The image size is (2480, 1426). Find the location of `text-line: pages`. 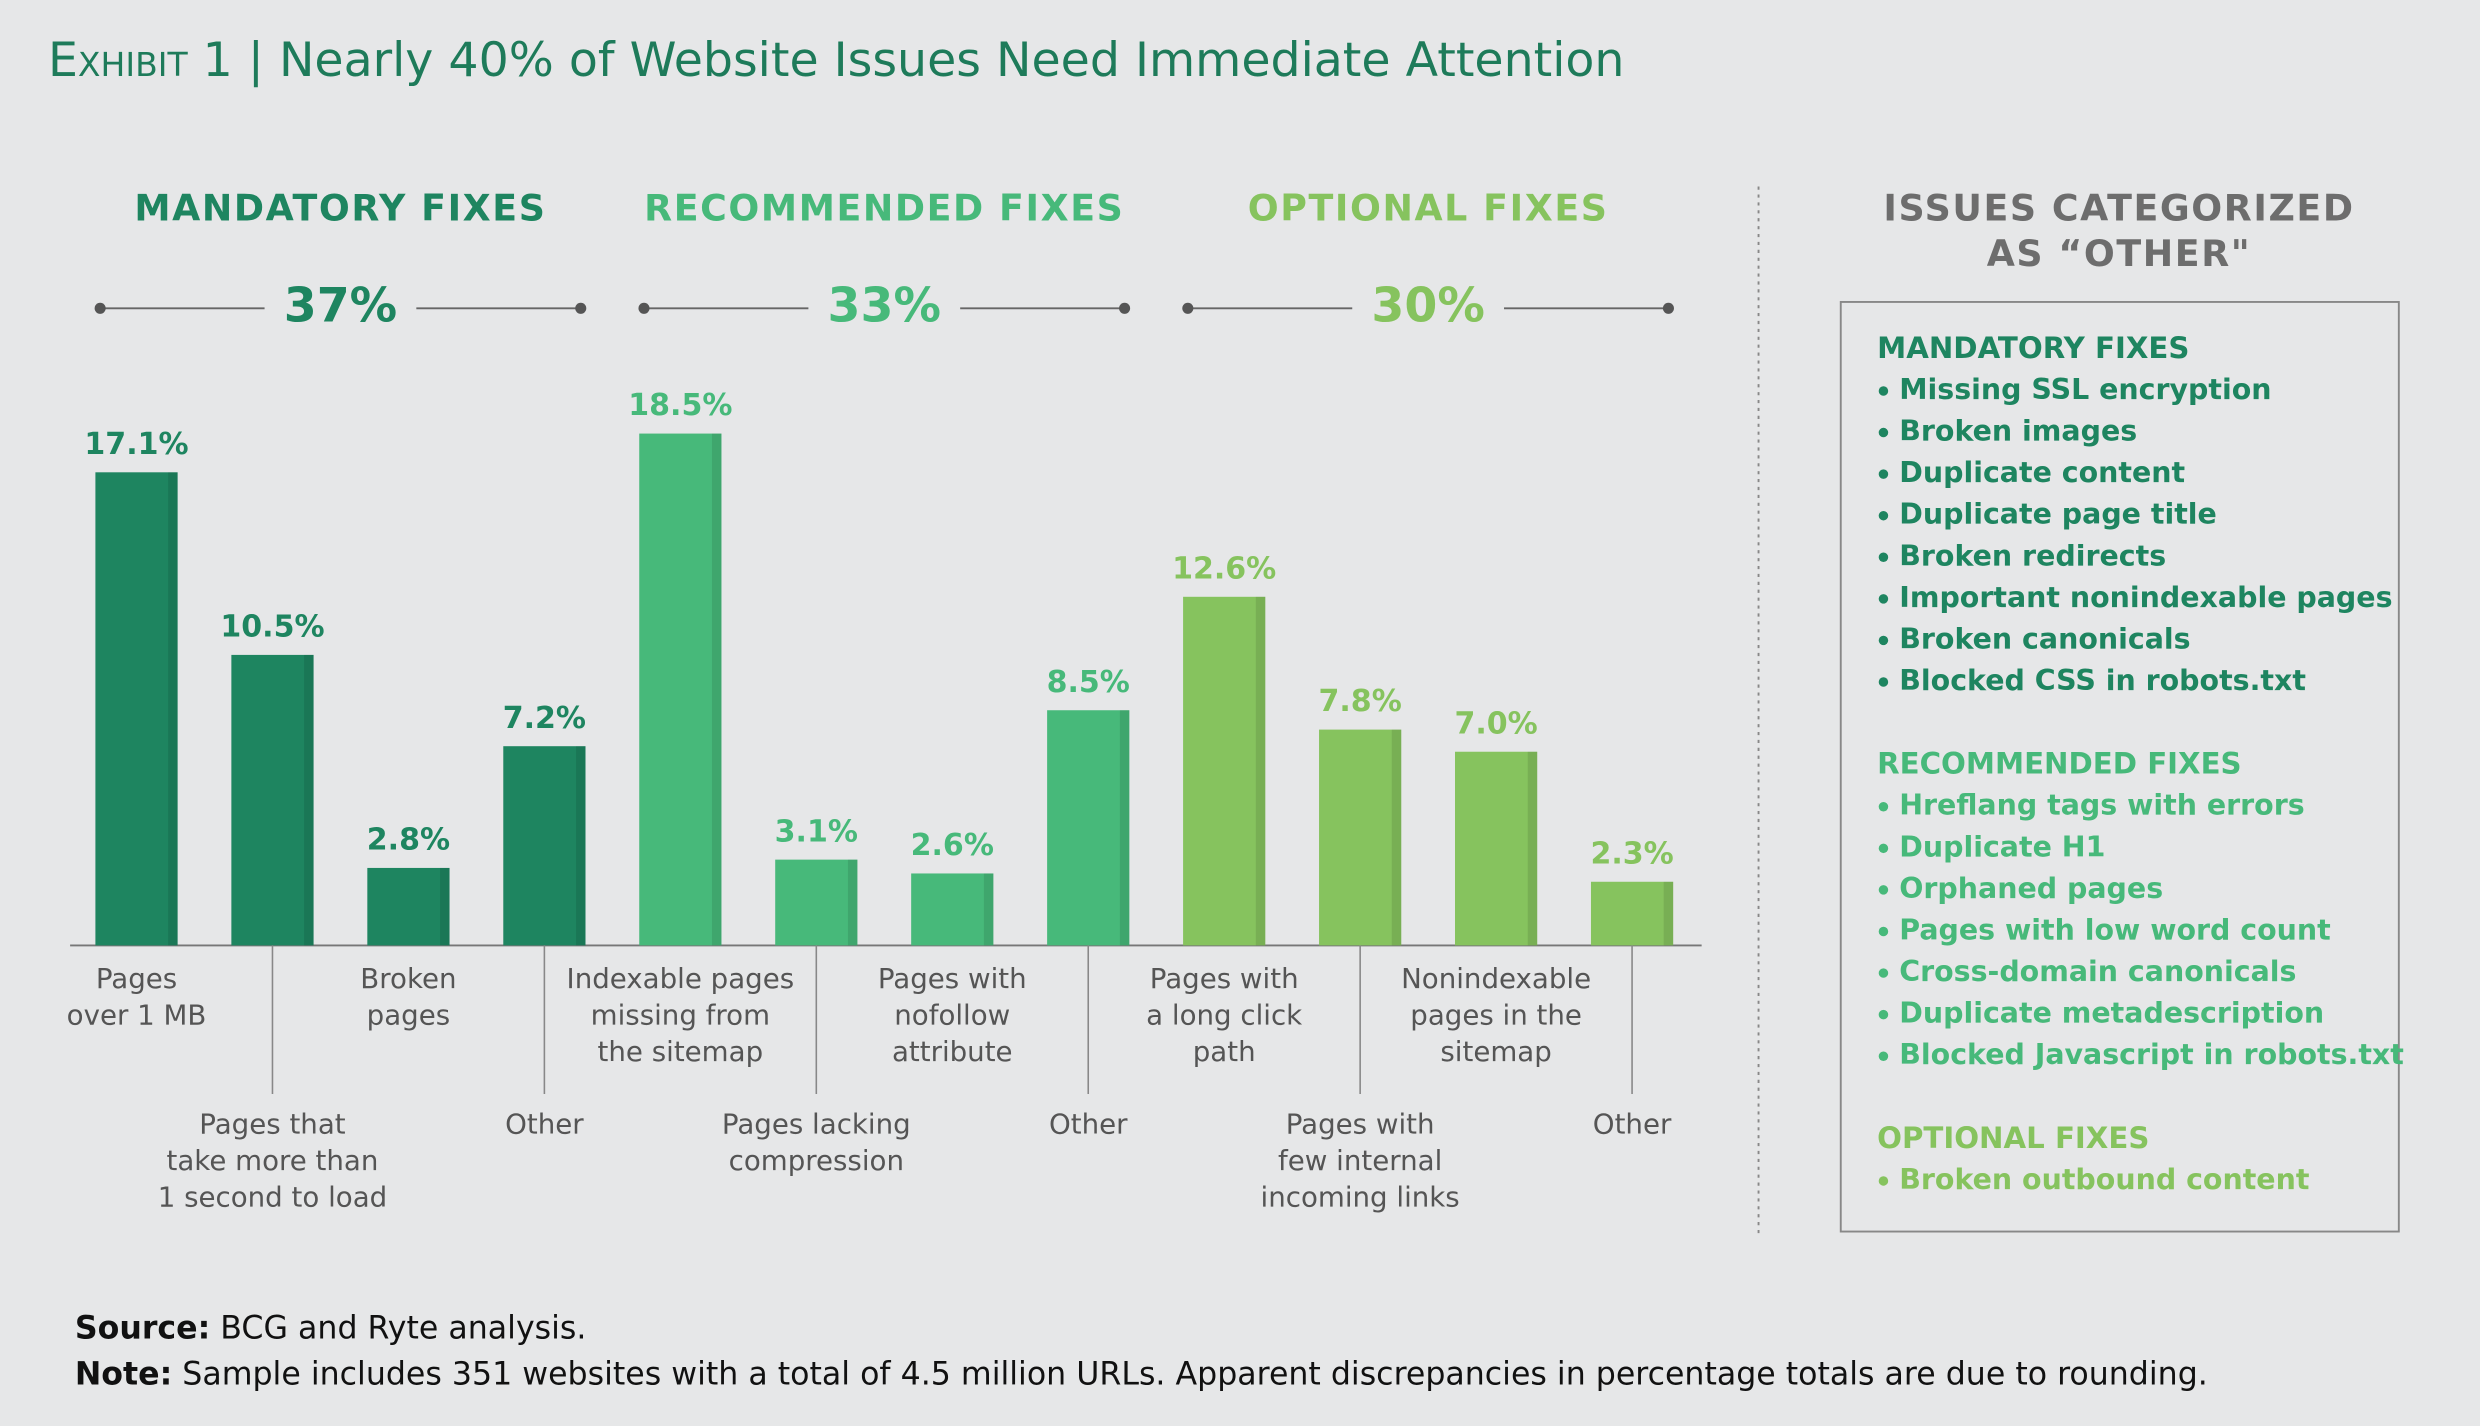

text-line: pages is located at coordinates (408, 1015).